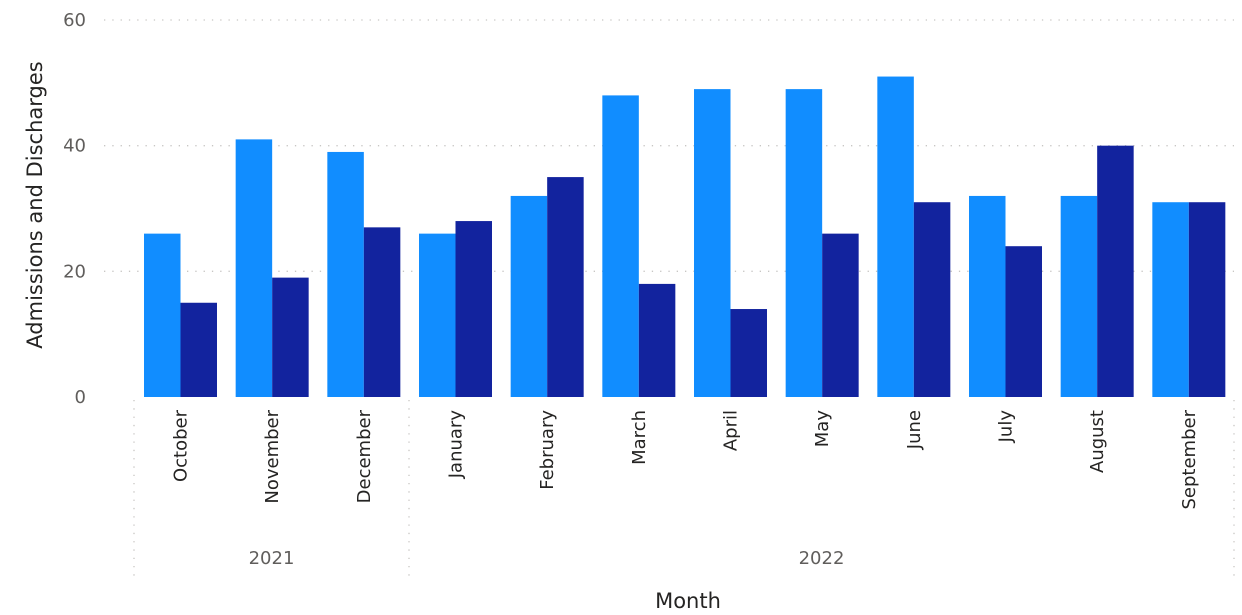 This screenshot has width=1242, height=615. What do you see at coordinates (822, 558) in the screenshot?
I see `x-group-label-2022: 2022` at bounding box center [822, 558].